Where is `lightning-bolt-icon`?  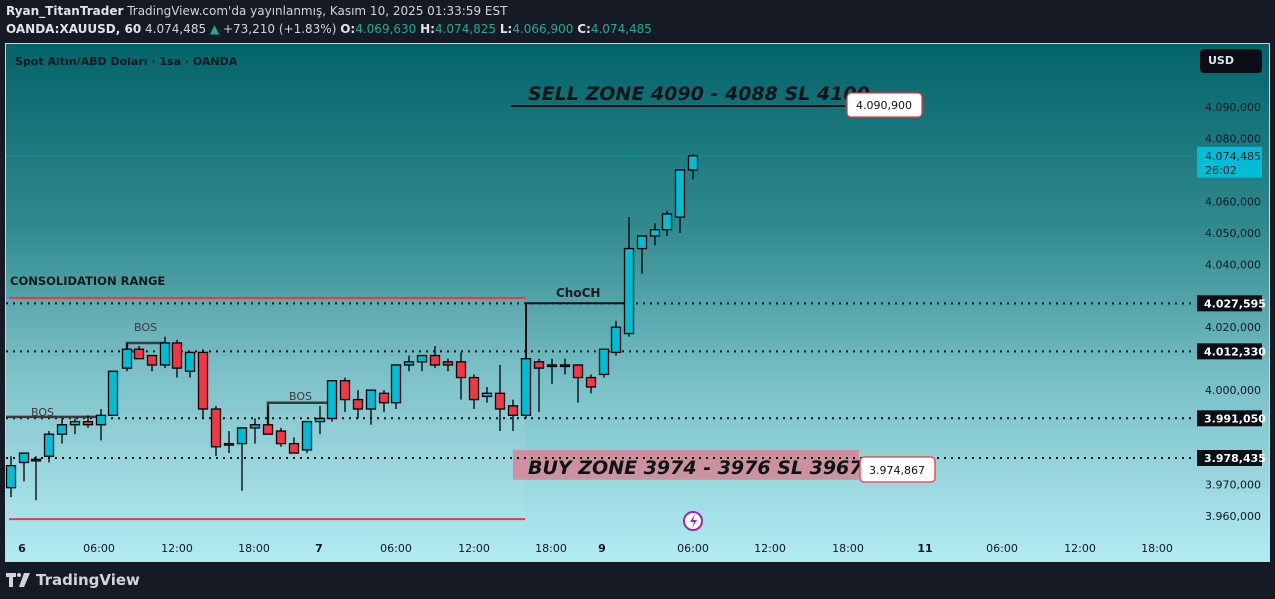
lightning-bolt-icon is located at coordinates (693, 521).